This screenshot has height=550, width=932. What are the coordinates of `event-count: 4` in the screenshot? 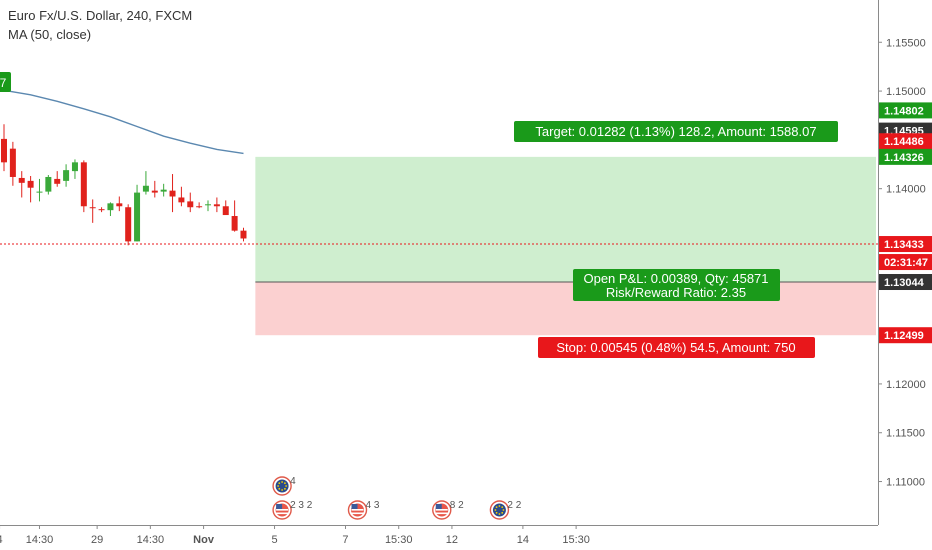 It's located at (293, 481).